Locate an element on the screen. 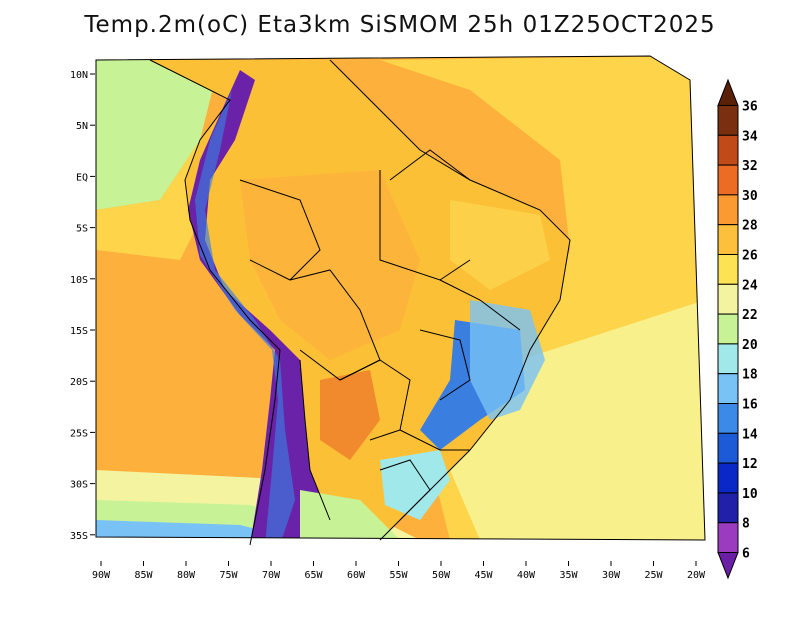 This screenshot has width=800, height=618. latitude-labels: 10N 5N EQ 5S 10S 15S 20S 25S 30S 35S is located at coordinates (79, 306).